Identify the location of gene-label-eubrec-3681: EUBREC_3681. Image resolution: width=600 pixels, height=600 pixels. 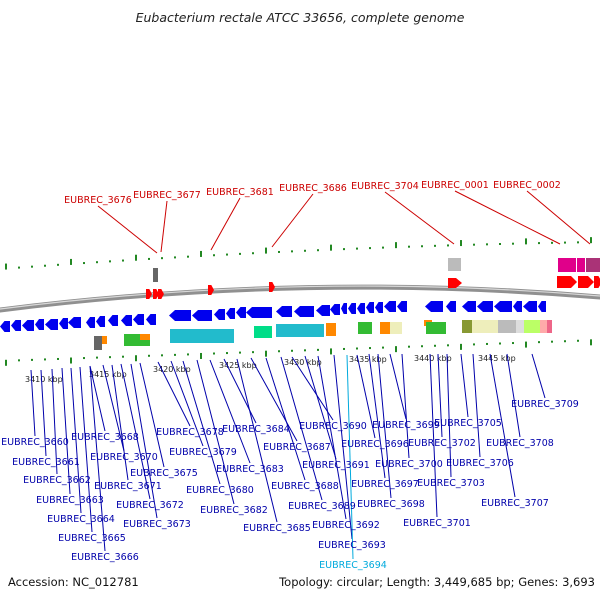
(240, 192).